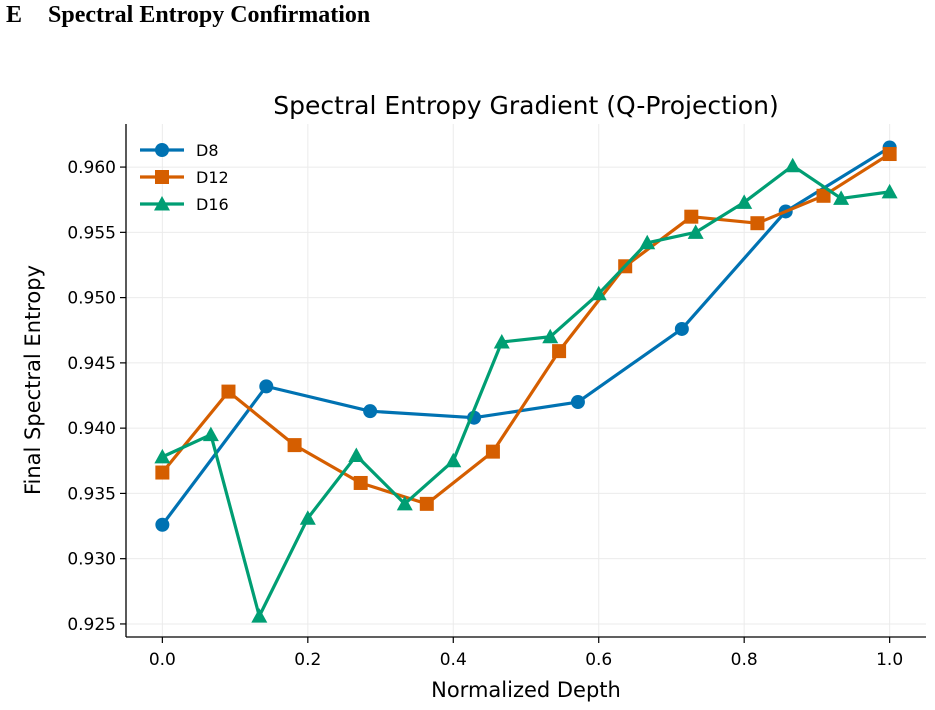 This screenshot has width=935, height=710. What do you see at coordinates (91, 625) in the screenshot?
I see `y-tick-label: 0.925` at bounding box center [91, 625].